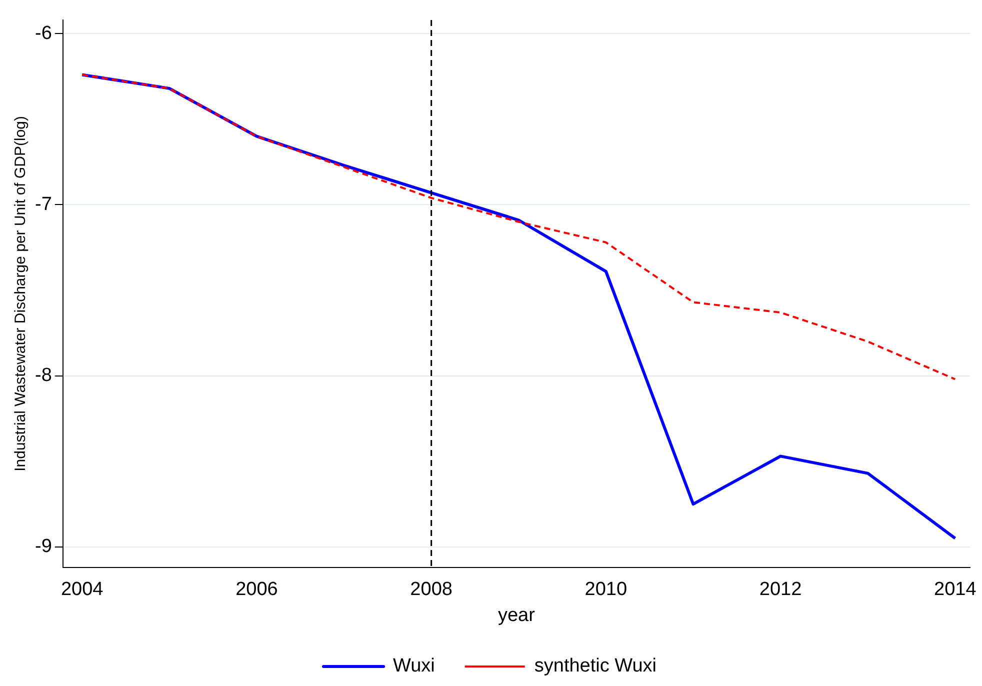  Describe the element at coordinates (595, 666) in the screenshot. I see `legend-label: synthetic Wuxi` at that location.